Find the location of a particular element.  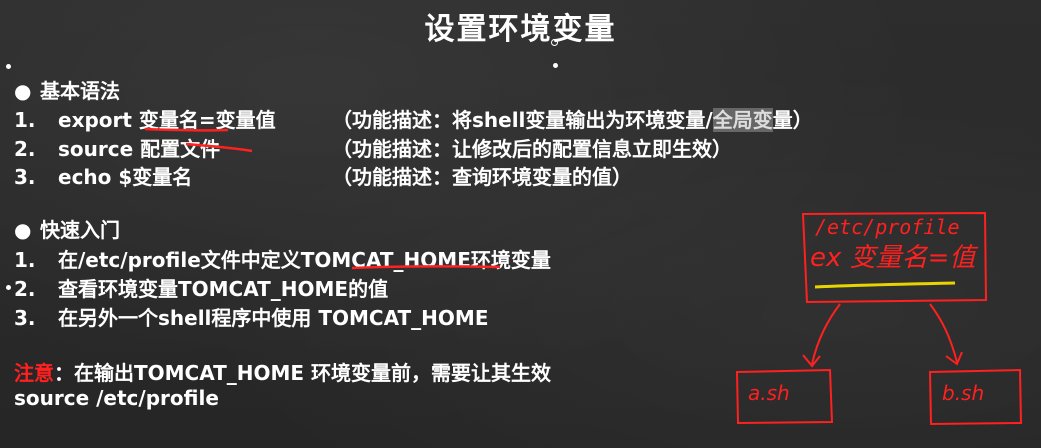

target-box-left is located at coordinates (784, 396).